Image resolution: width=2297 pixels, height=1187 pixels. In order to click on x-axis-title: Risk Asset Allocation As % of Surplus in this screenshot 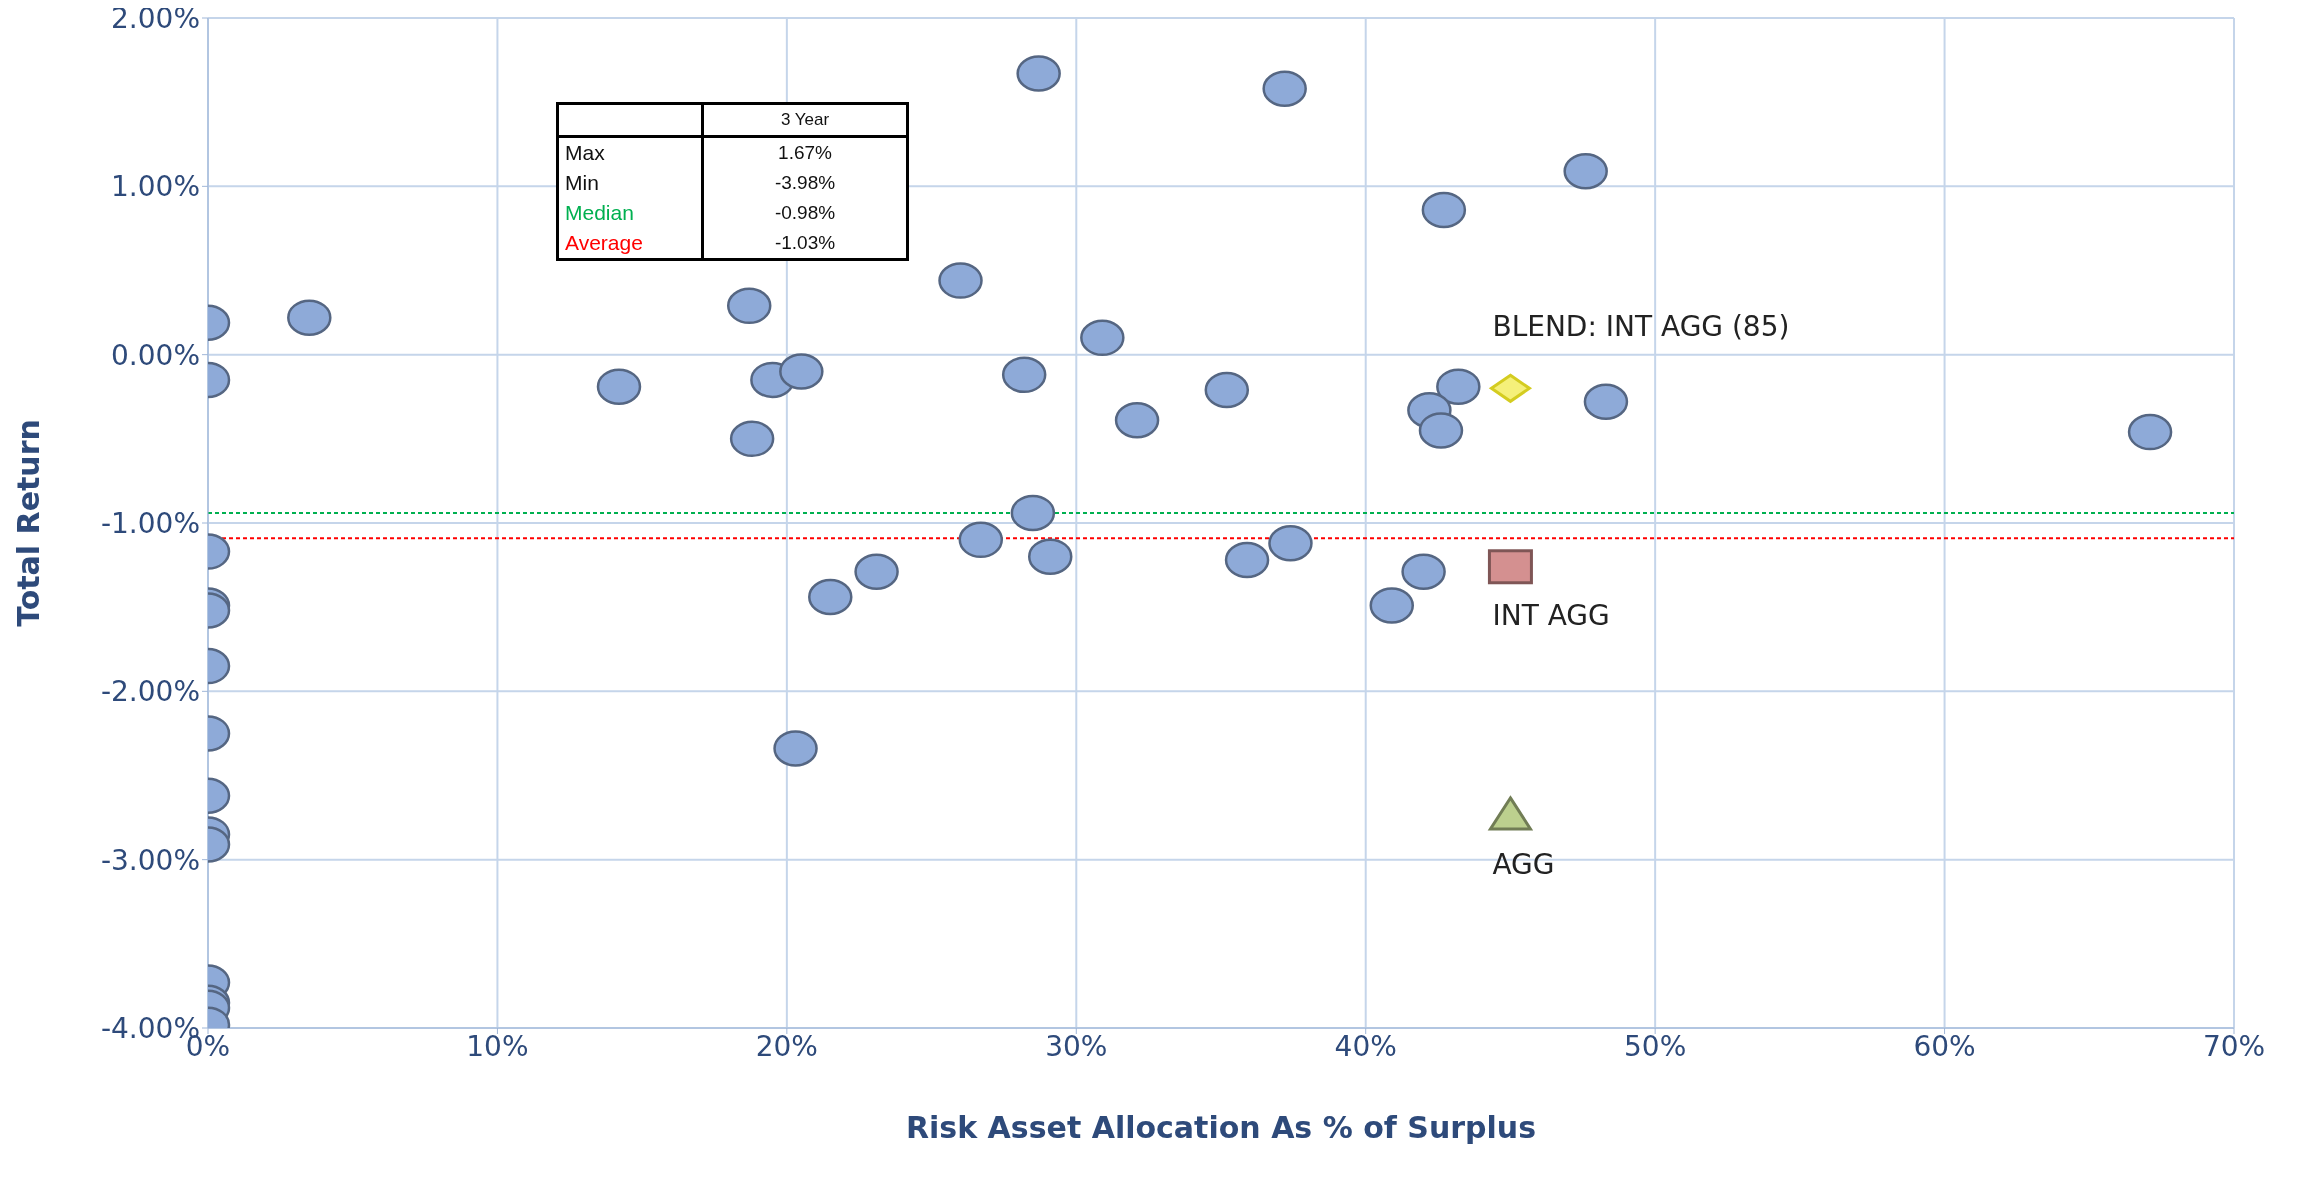, I will do `click(1221, 1127)`.